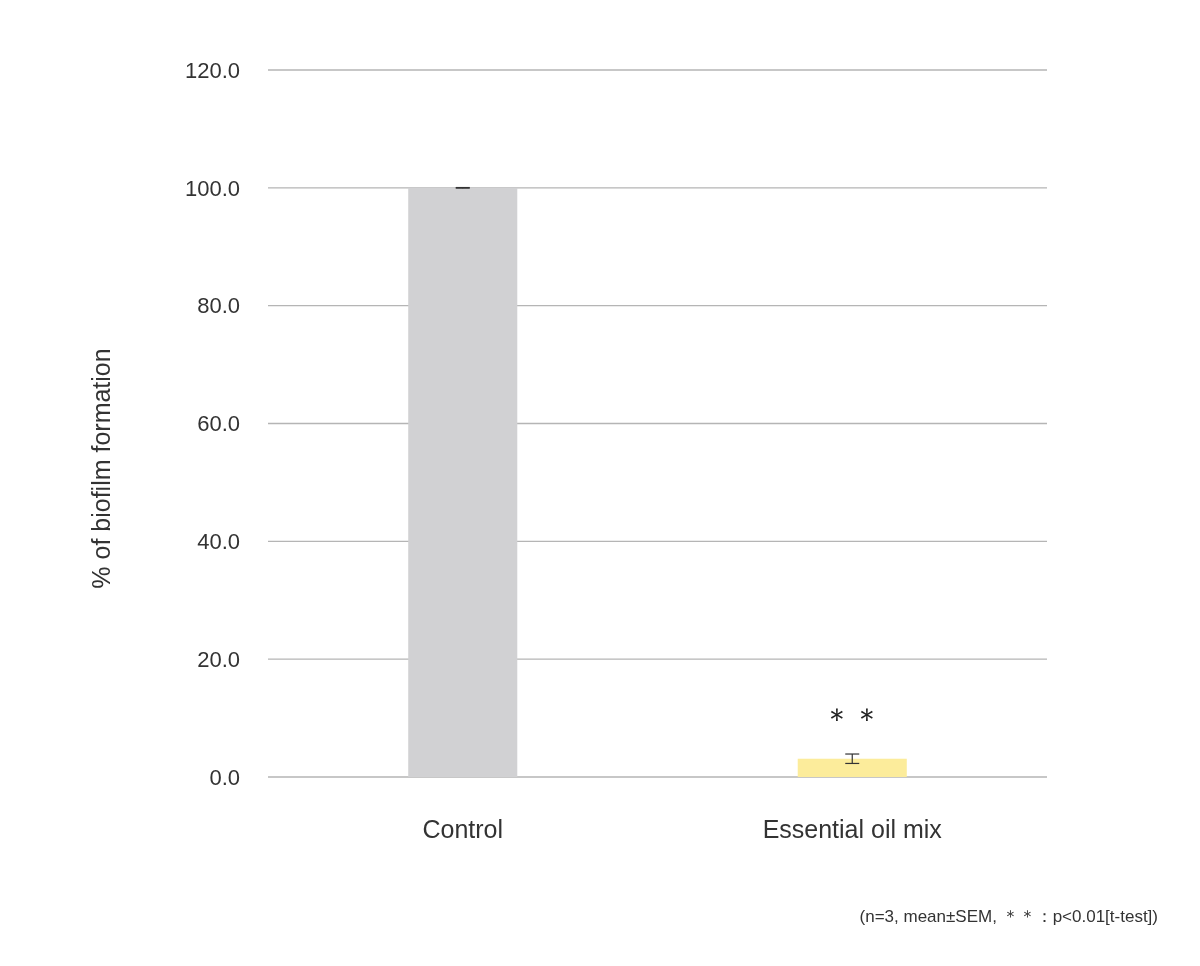 This screenshot has height=966, width=1200. Describe the element at coordinates (212, 188) in the screenshot. I see `y-tick-label: 100.0` at that location.